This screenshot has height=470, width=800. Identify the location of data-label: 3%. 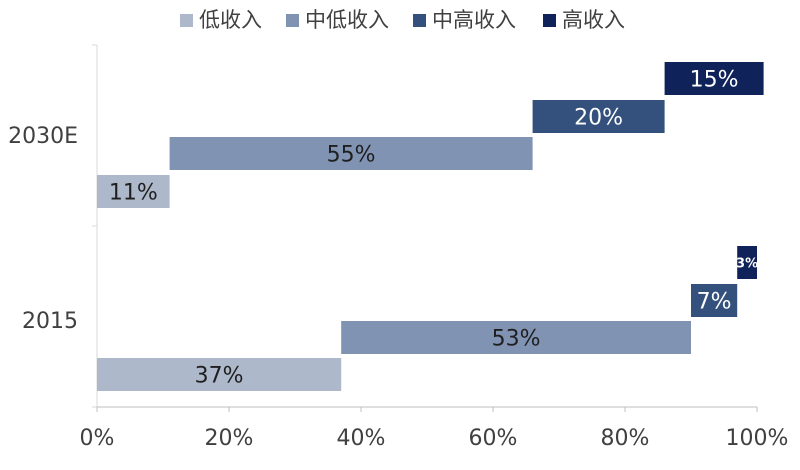
(747, 264).